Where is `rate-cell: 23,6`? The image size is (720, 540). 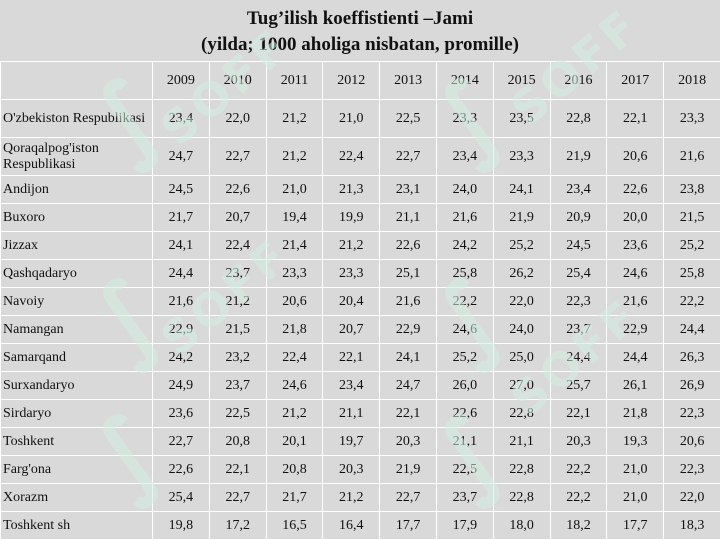
rate-cell: 23,6 is located at coordinates (181, 413).